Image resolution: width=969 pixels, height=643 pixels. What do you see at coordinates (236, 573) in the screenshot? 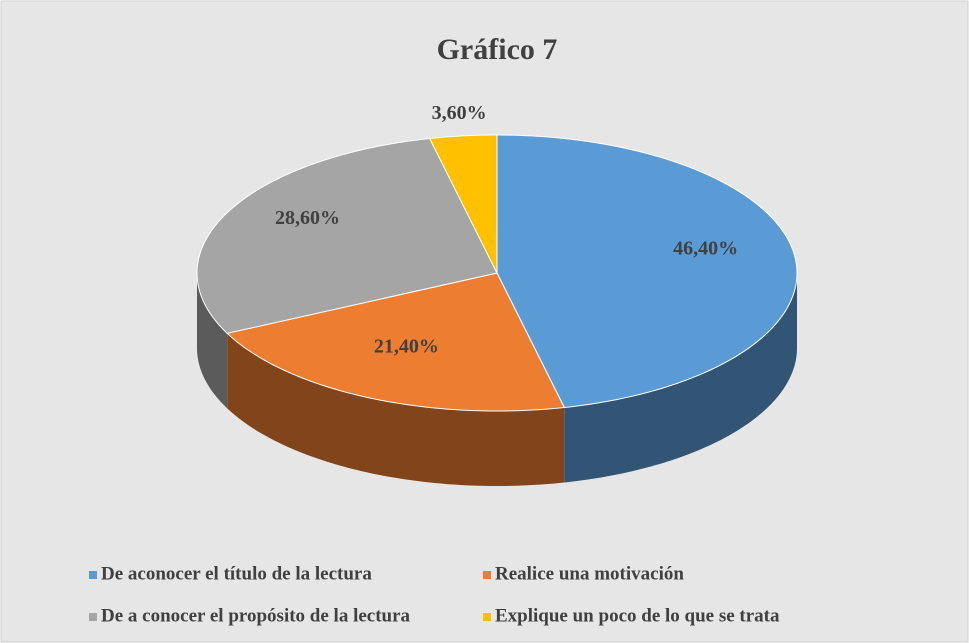
I see `legend-label: De aconocer el título de la lectura` at bounding box center [236, 573].